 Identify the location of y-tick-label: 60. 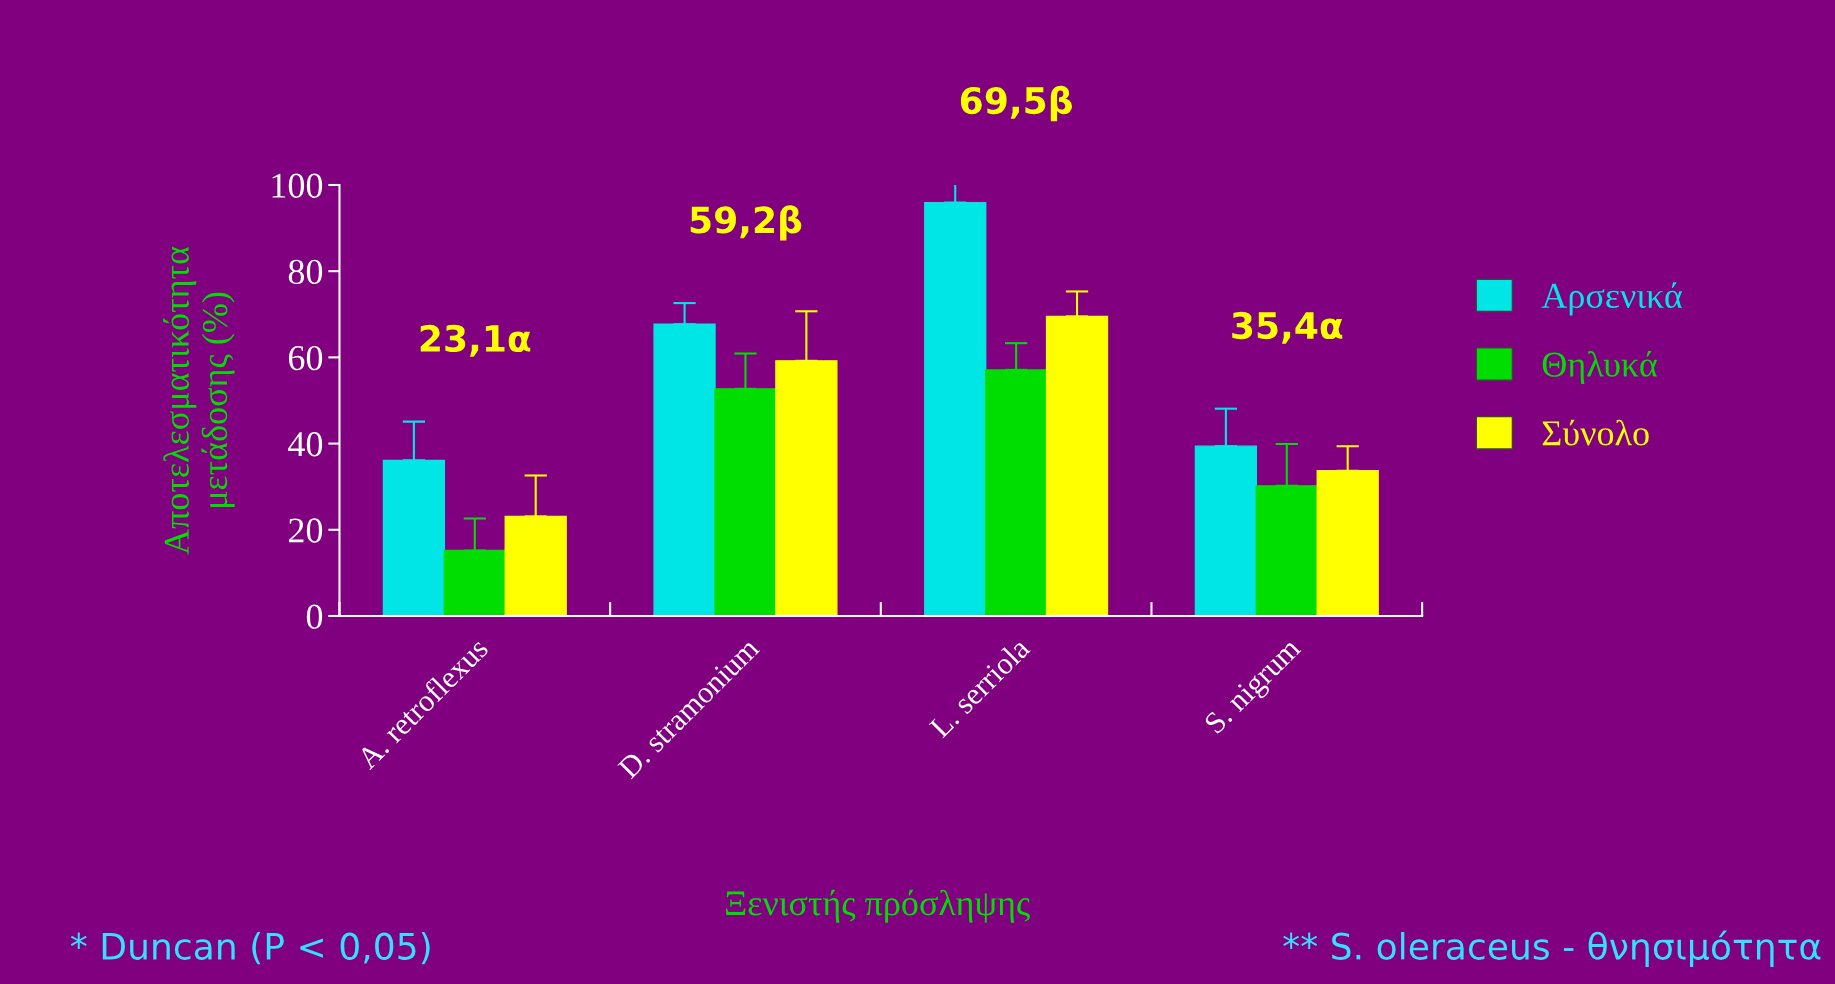
(305, 358).